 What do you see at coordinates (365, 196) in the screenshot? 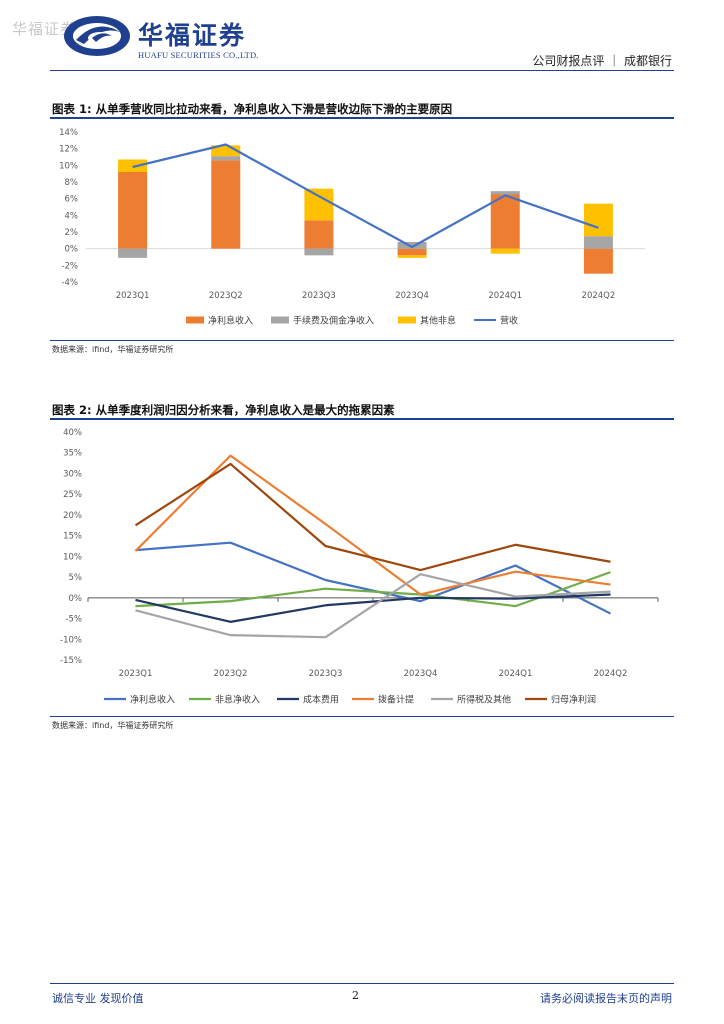
I see `revenue-line` at bounding box center [365, 196].